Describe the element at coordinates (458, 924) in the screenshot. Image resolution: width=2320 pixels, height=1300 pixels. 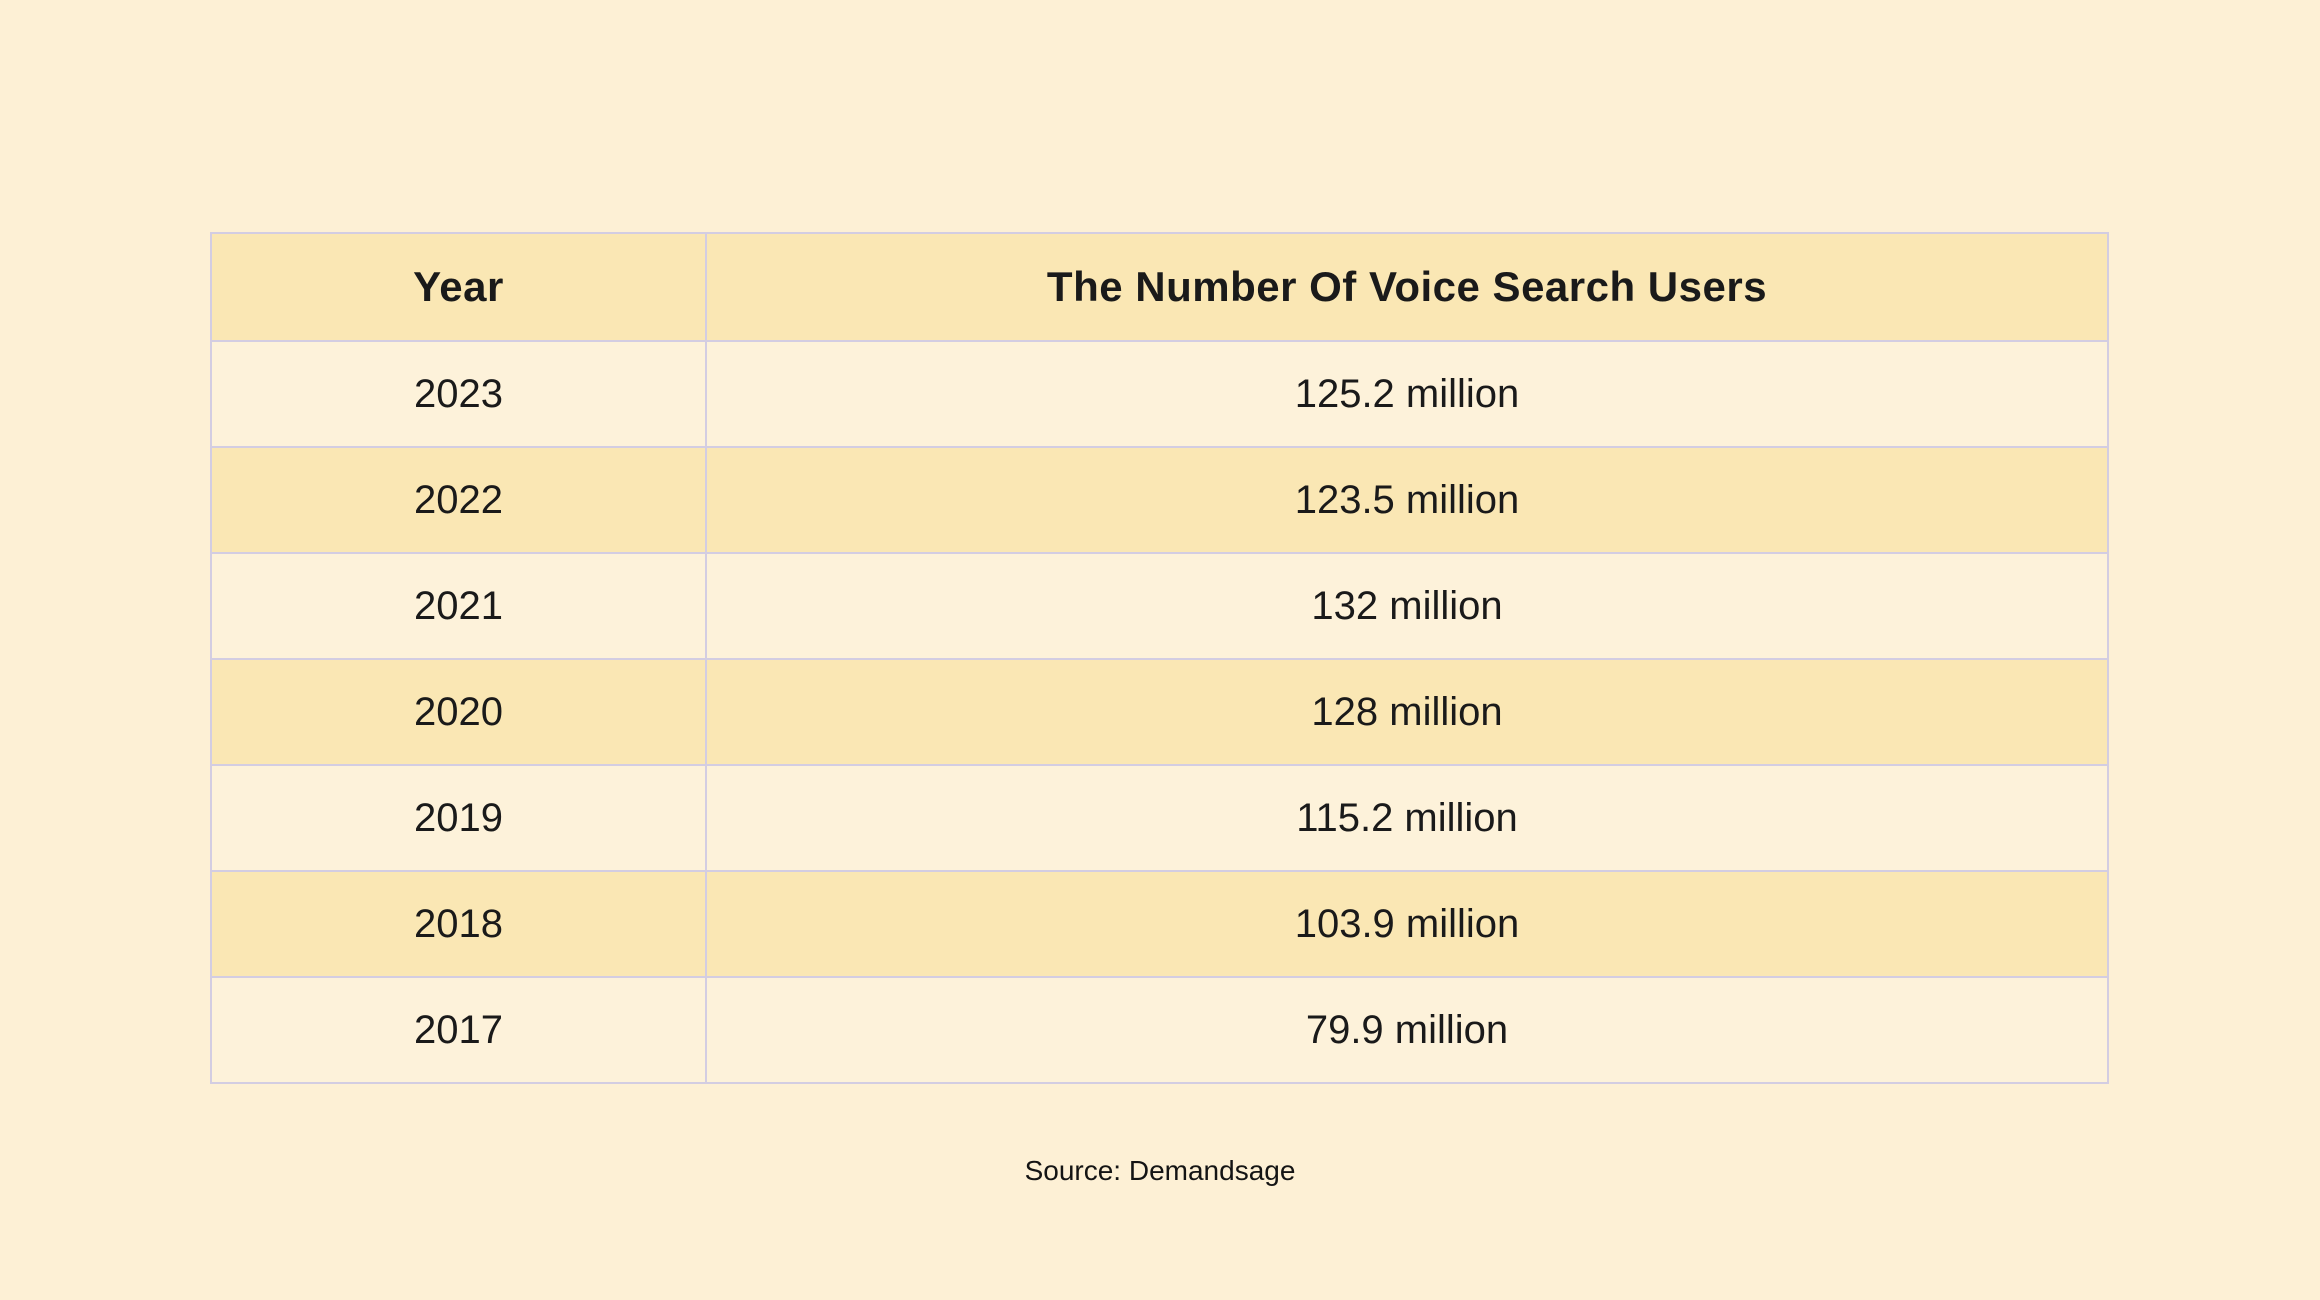
I see `year-cell: 2018` at that location.